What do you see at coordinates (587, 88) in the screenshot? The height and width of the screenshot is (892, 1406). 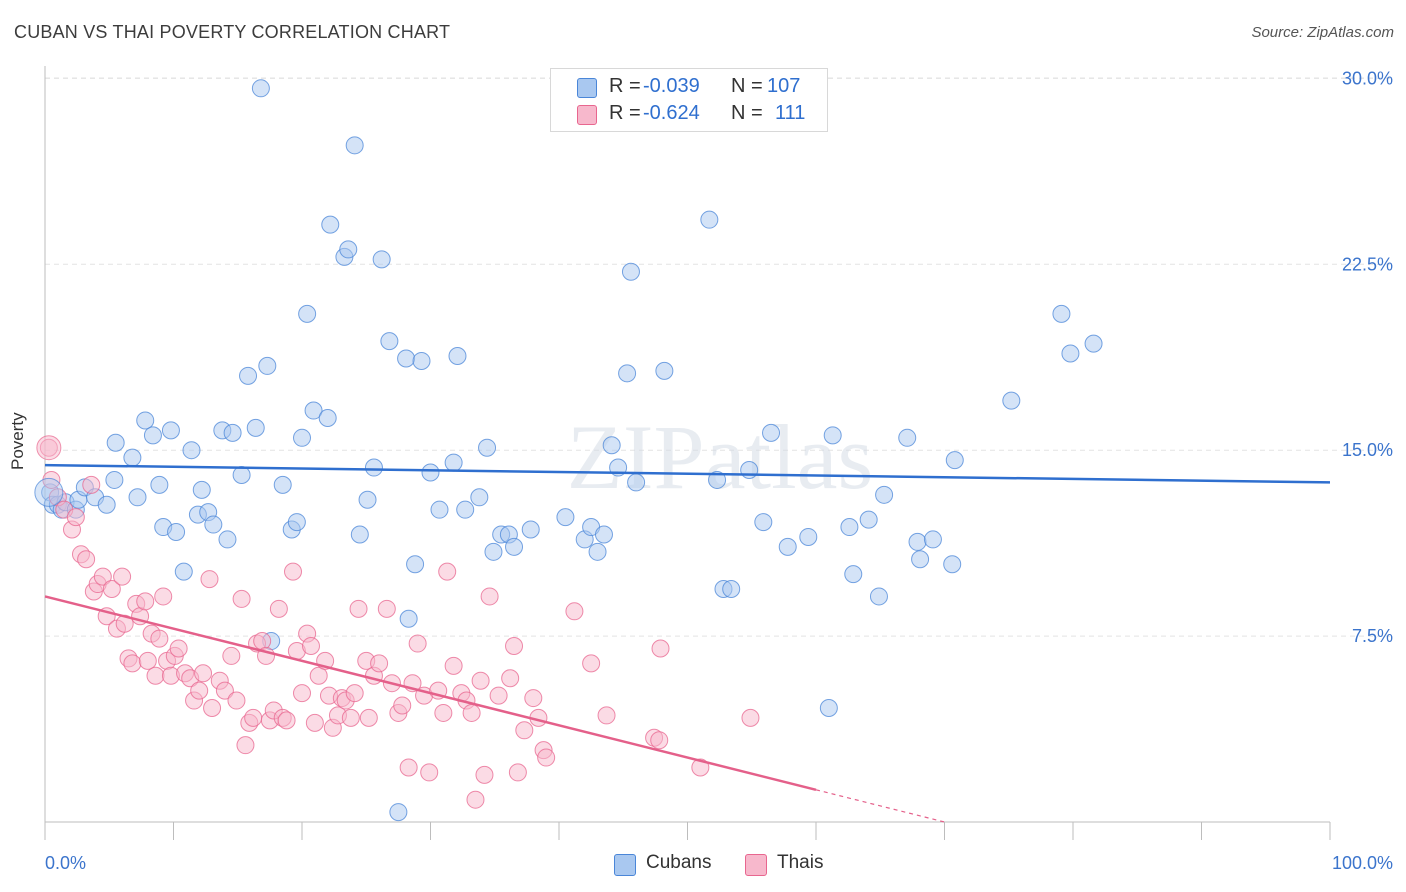 I see `legend-swatch-cubans` at bounding box center [587, 88].